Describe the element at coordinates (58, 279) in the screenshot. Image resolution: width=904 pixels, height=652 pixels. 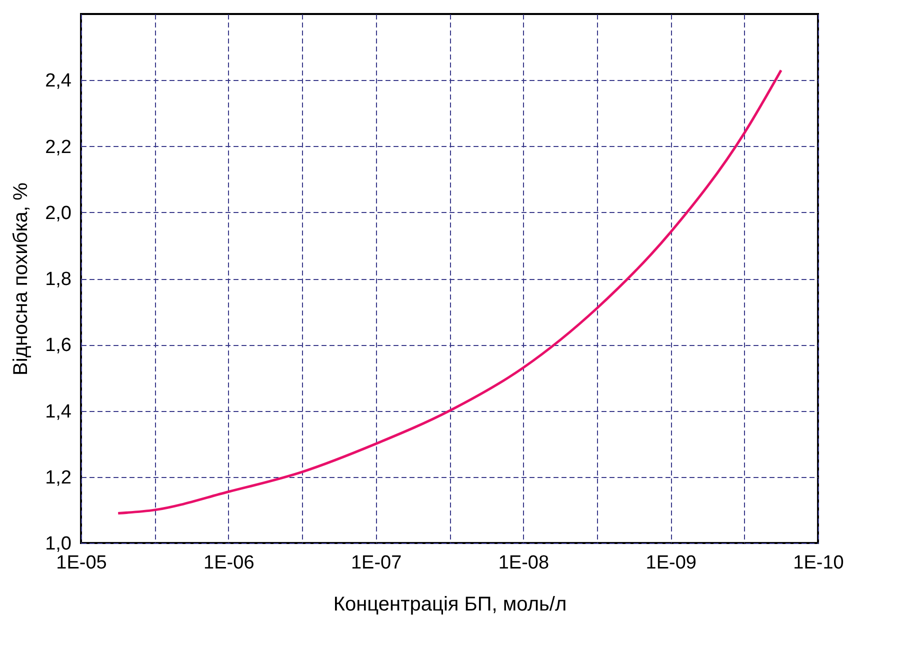
I see `y-tick-label: 1,8` at that location.